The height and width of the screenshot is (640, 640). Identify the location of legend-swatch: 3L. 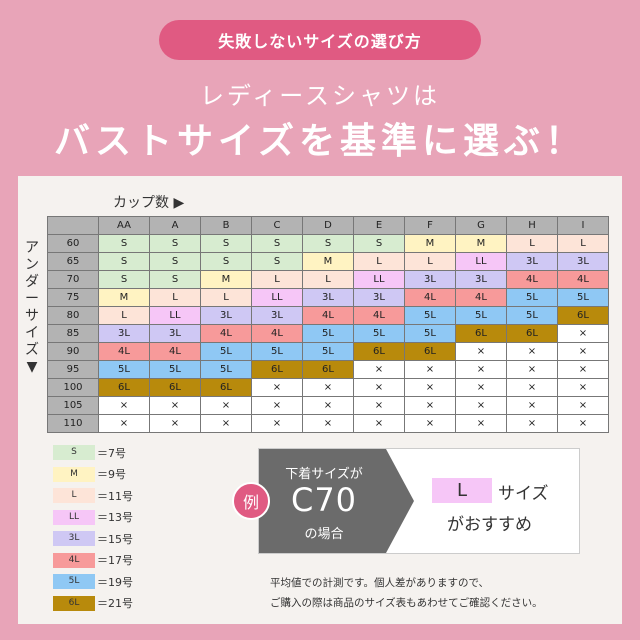
(74, 539).